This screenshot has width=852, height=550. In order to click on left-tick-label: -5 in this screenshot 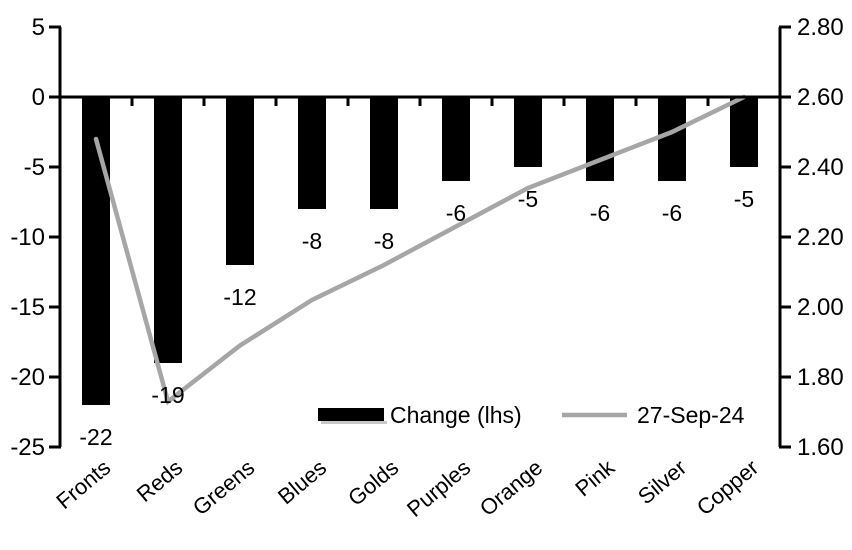, I will do `click(34, 167)`.